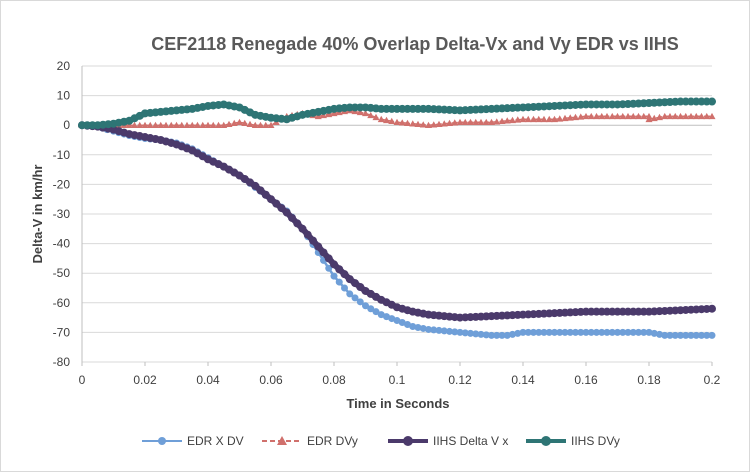 The height and width of the screenshot is (472, 750). What do you see at coordinates (595, 441) in the screenshot?
I see `legend-label: IIHS DVy` at bounding box center [595, 441].